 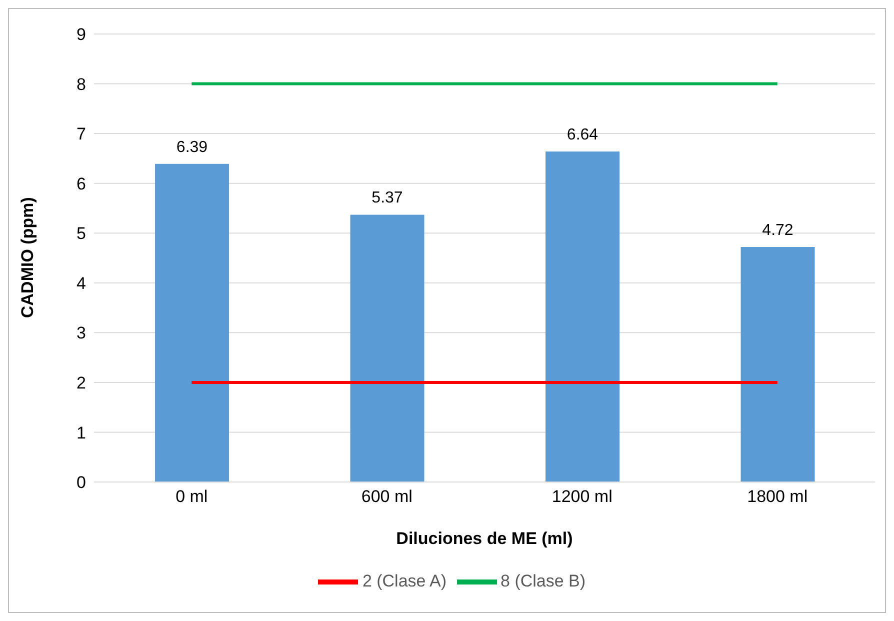 What do you see at coordinates (81, 382) in the screenshot?
I see `y-tick-label: 2` at bounding box center [81, 382].